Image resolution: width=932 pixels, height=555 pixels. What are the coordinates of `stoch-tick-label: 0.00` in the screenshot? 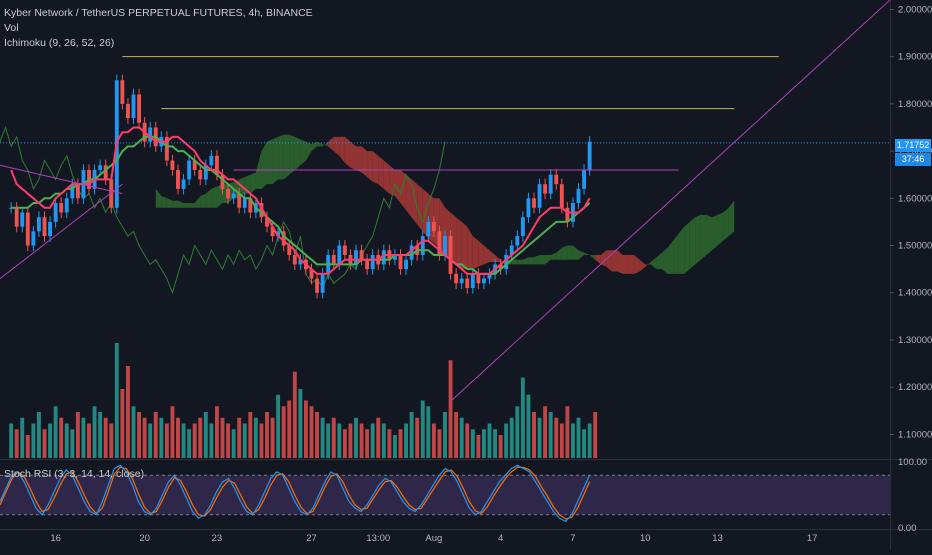 It's located at (907, 528).